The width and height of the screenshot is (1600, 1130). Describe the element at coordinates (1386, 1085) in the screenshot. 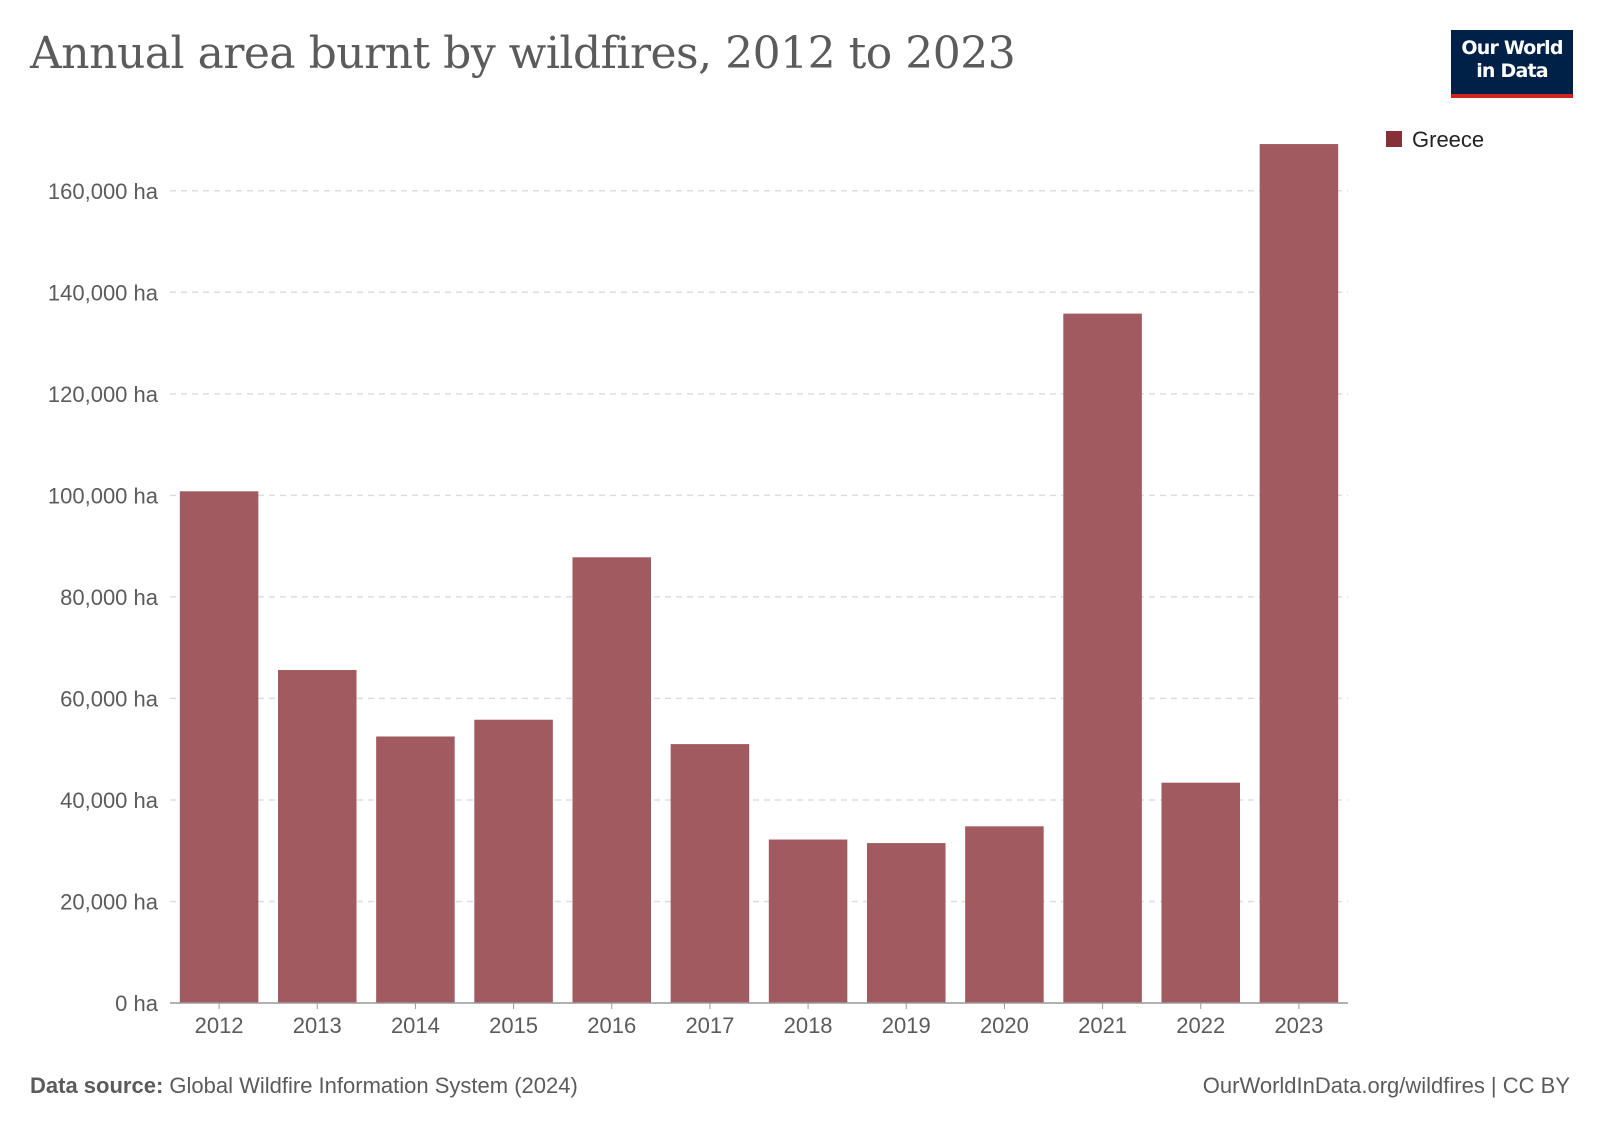

I see `source-link: OurWorldInData.org/wildfires | CC BY` at that location.